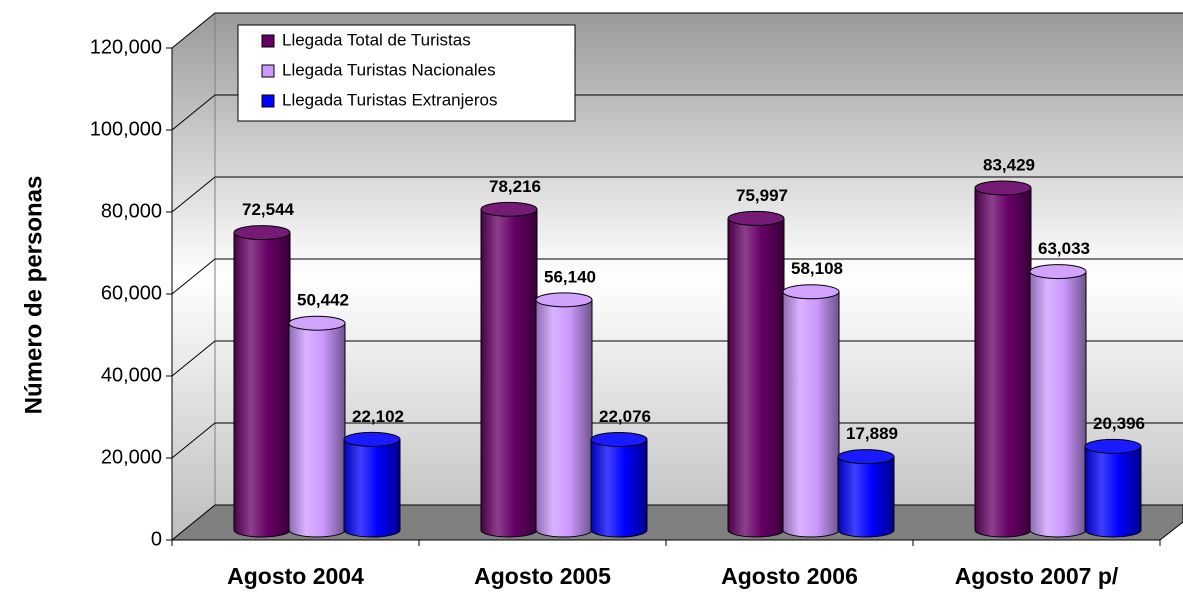 This screenshot has width=1183, height=594. Describe the element at coordinates (389, 69) in the screenshot. I see `legend-label: Llegada Turistas Nacionales` at that location.